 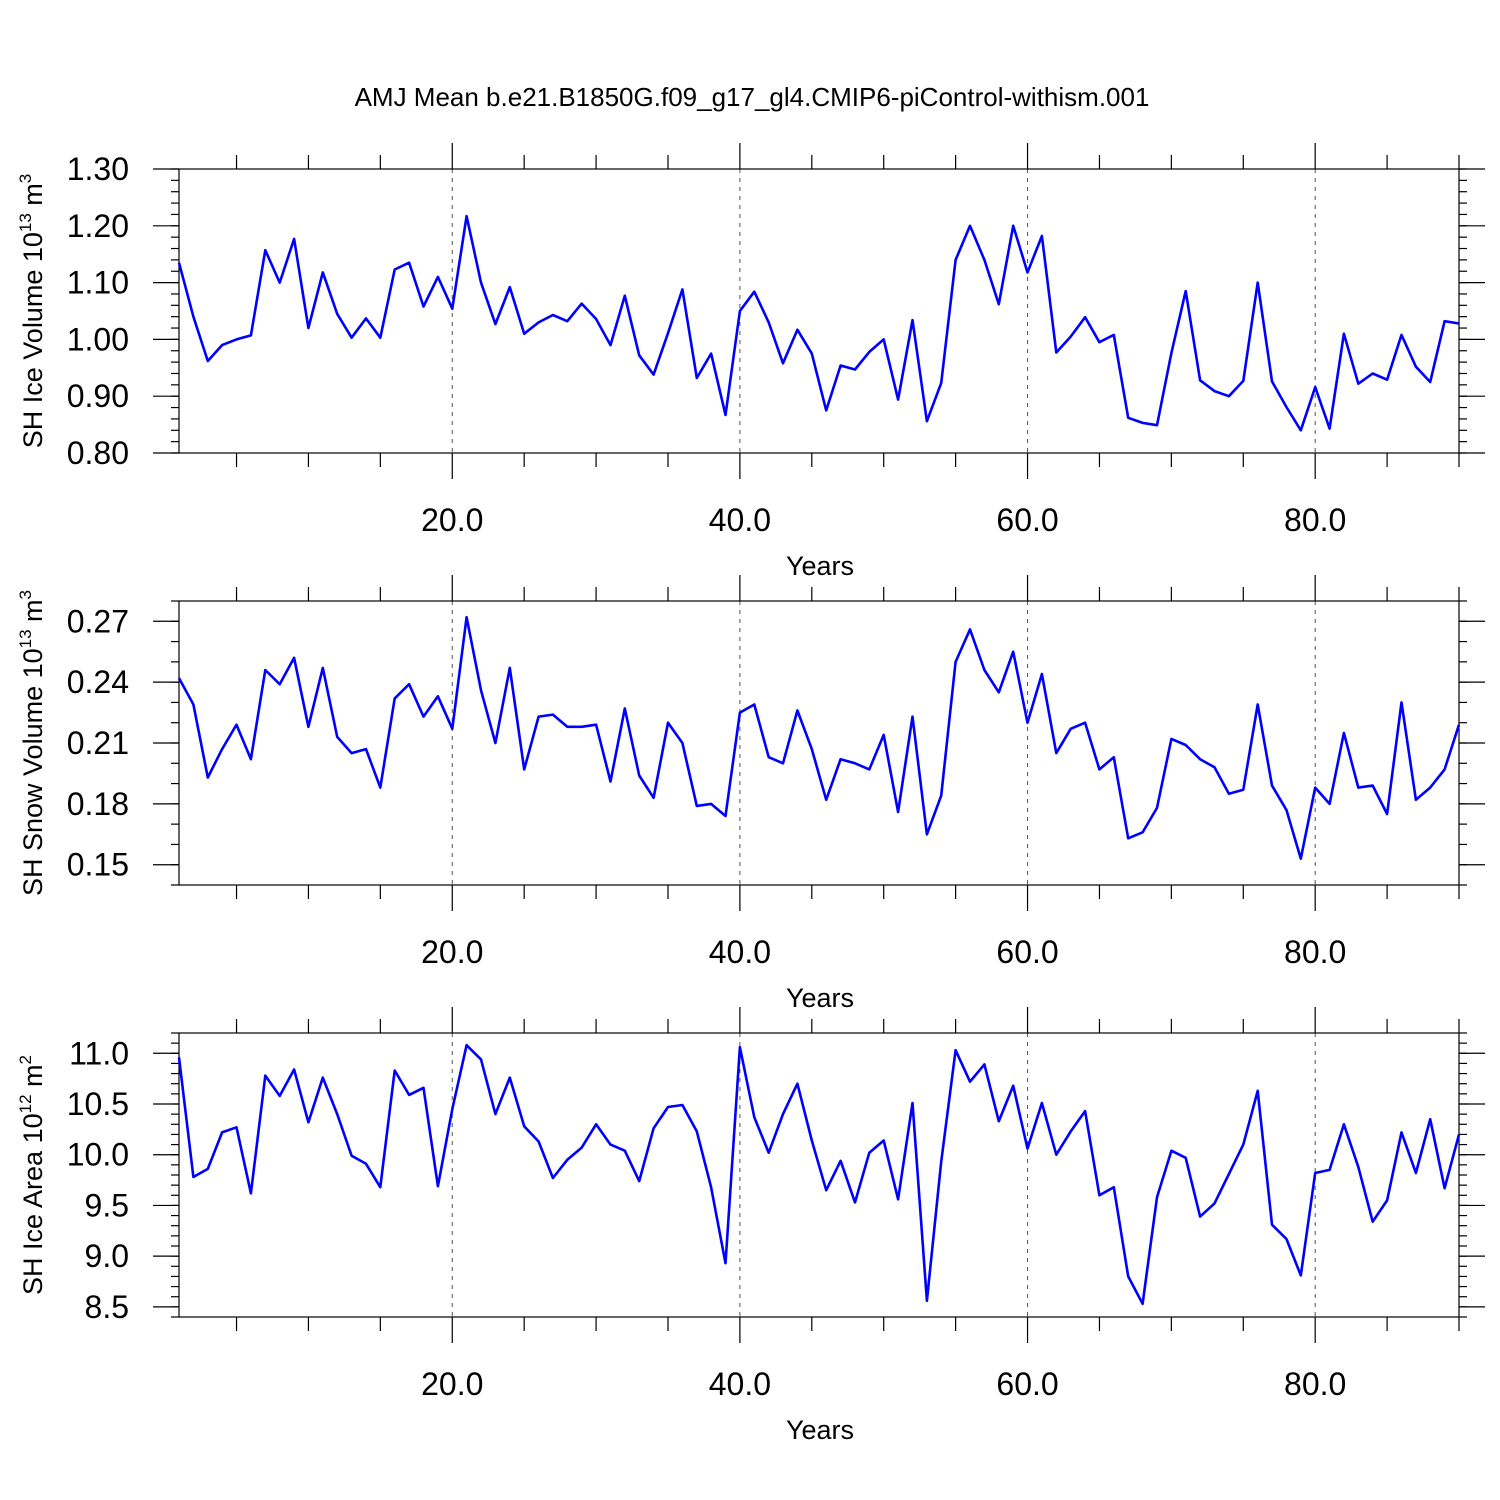 What do you see at coordinates (98, 1104) in the screenshot?
I see `y-tick-label: 10.5` at bounding box center [98, 1104].